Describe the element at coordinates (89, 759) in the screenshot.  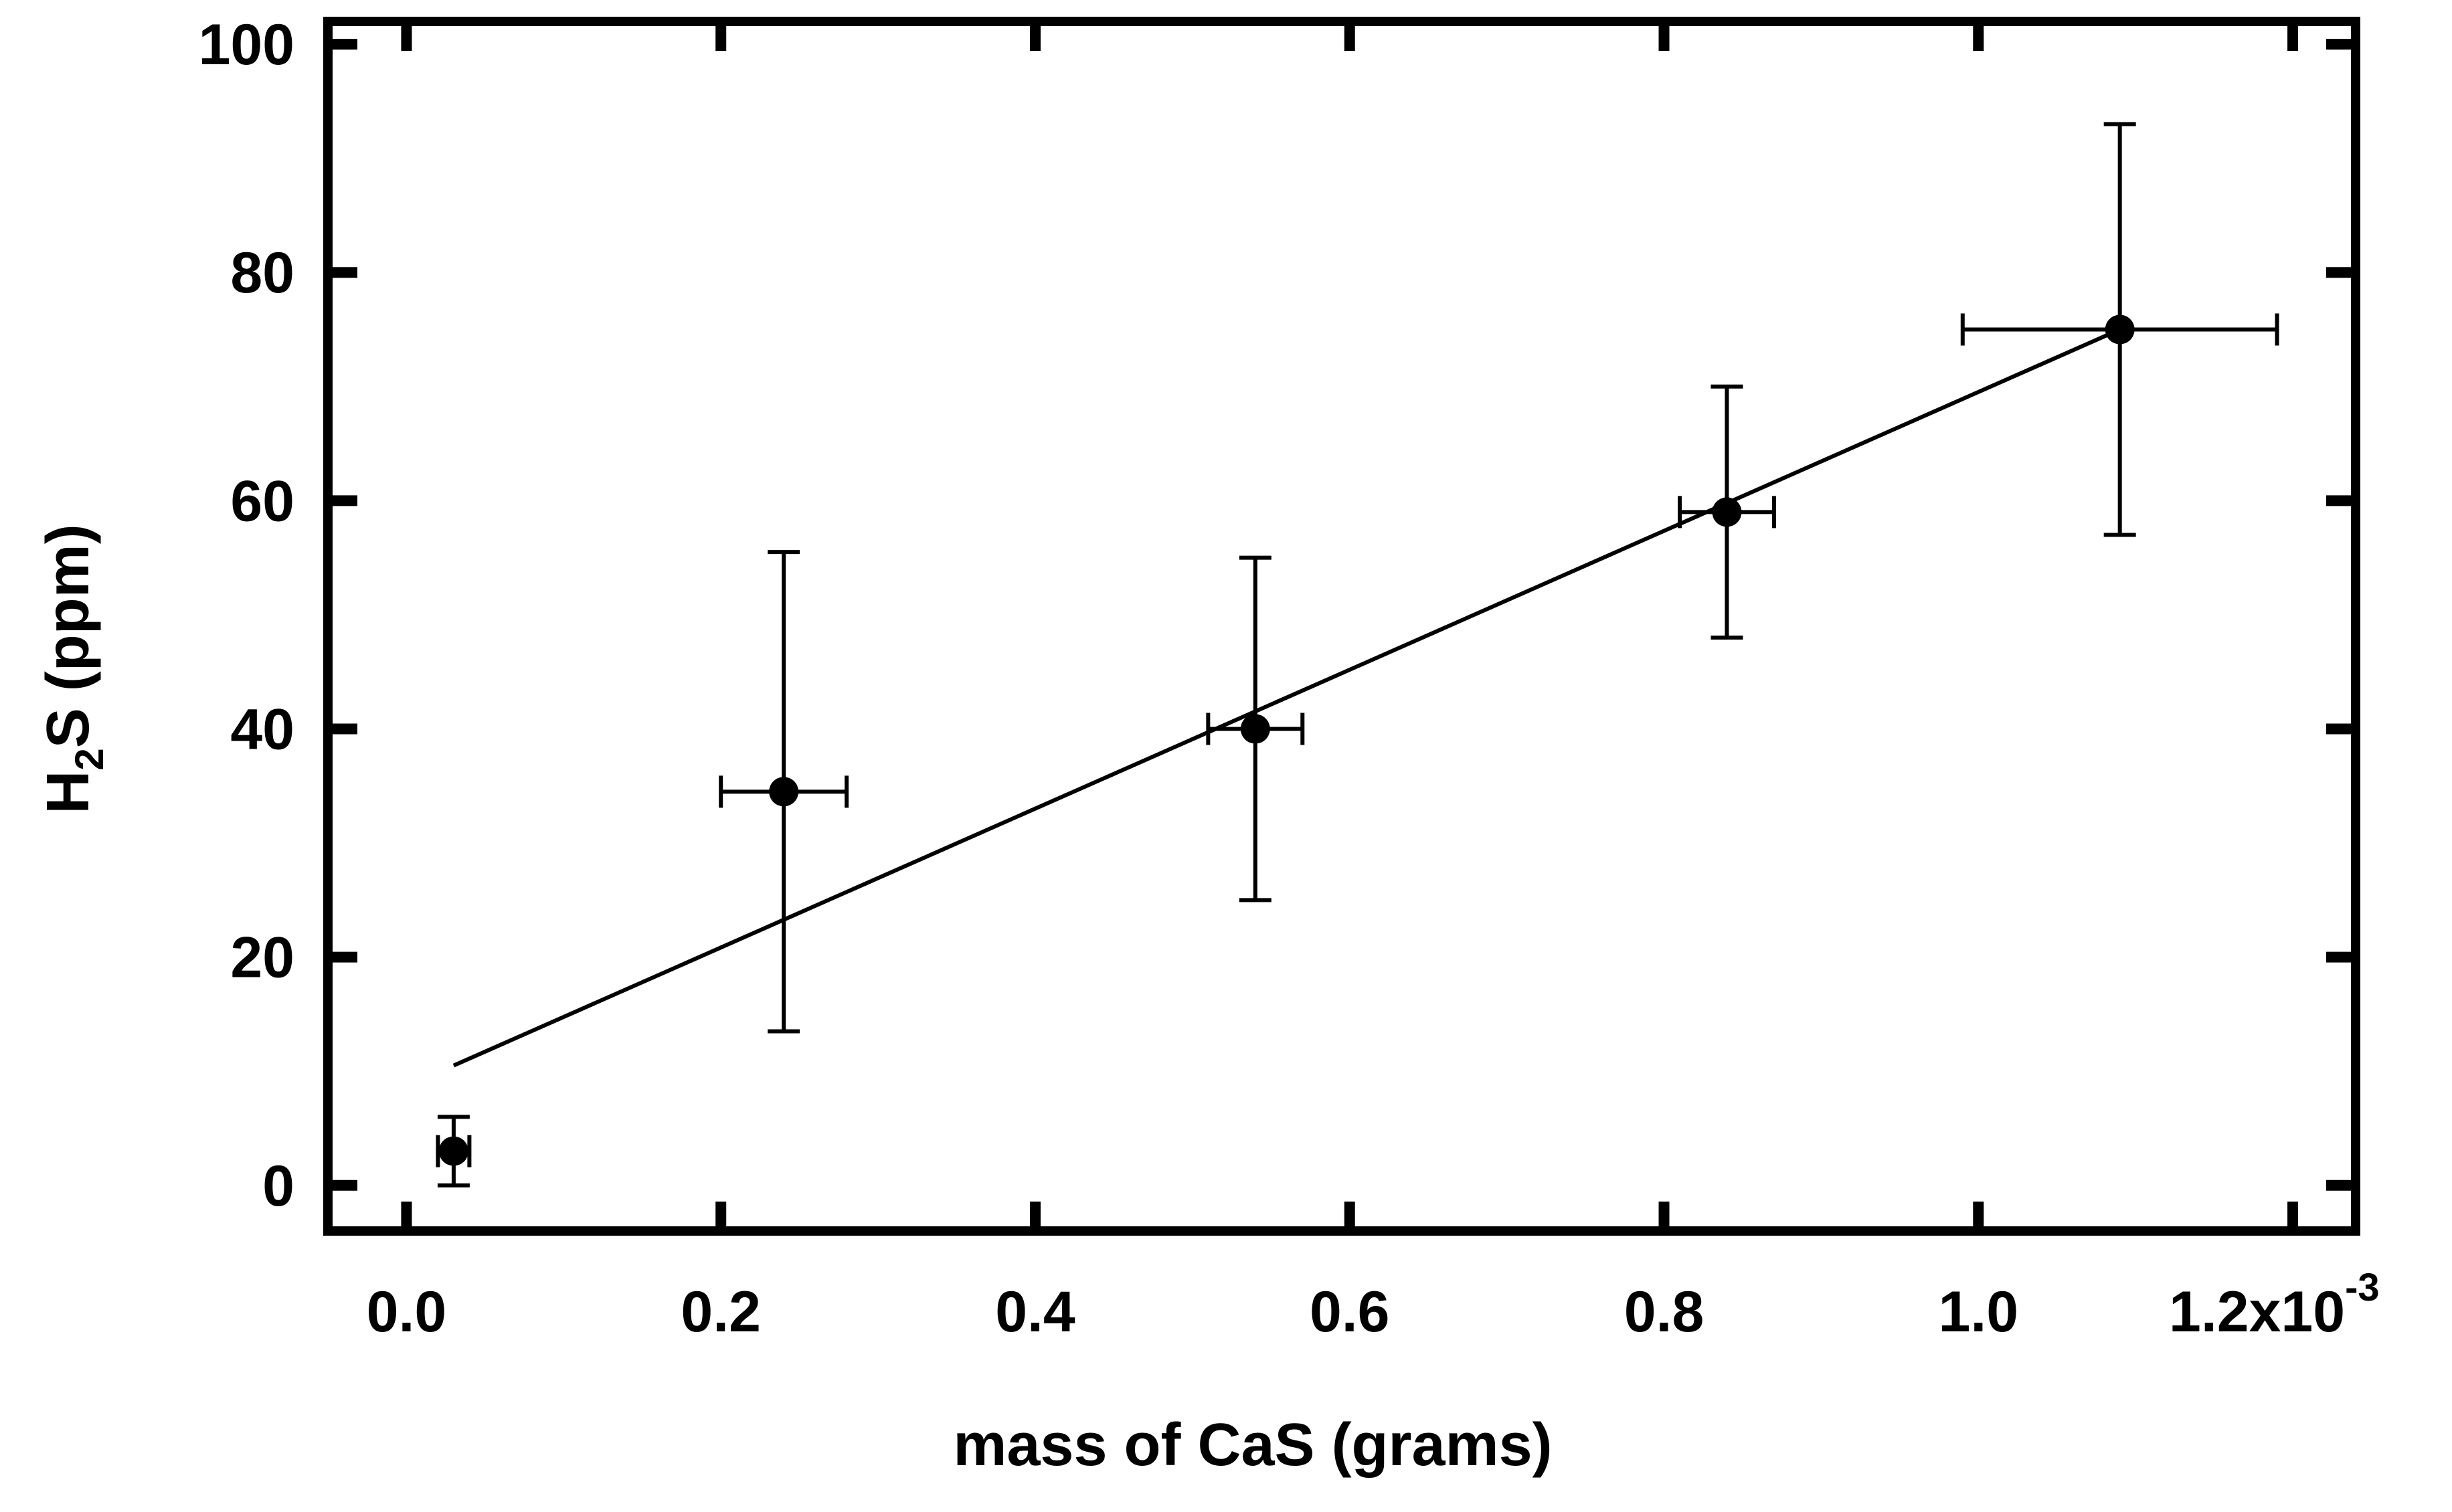
I see `y-axis-title-sub: 2` at that location.